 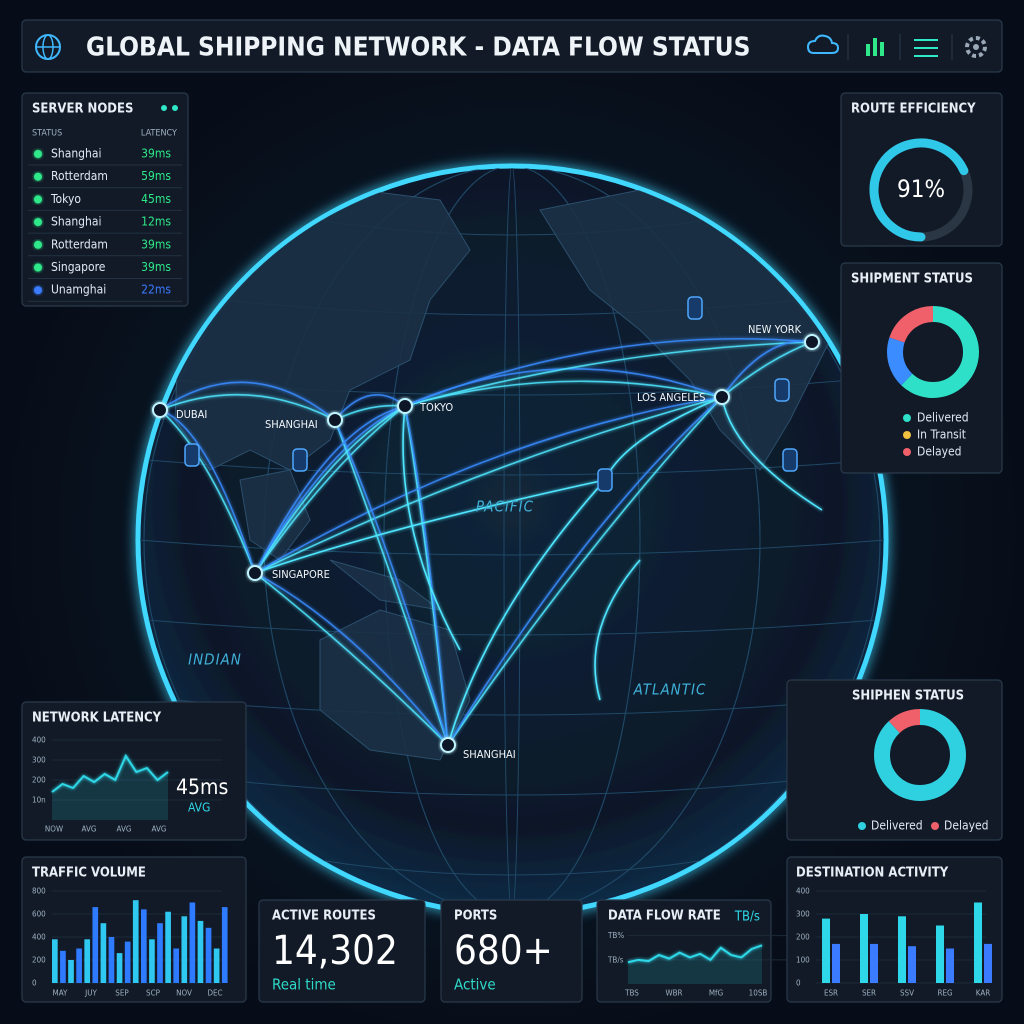 What do you see at coordinates (505, 507) in the screenshot?
I see `ocean-label: PACIFIC` at bounding box center [505, 507].